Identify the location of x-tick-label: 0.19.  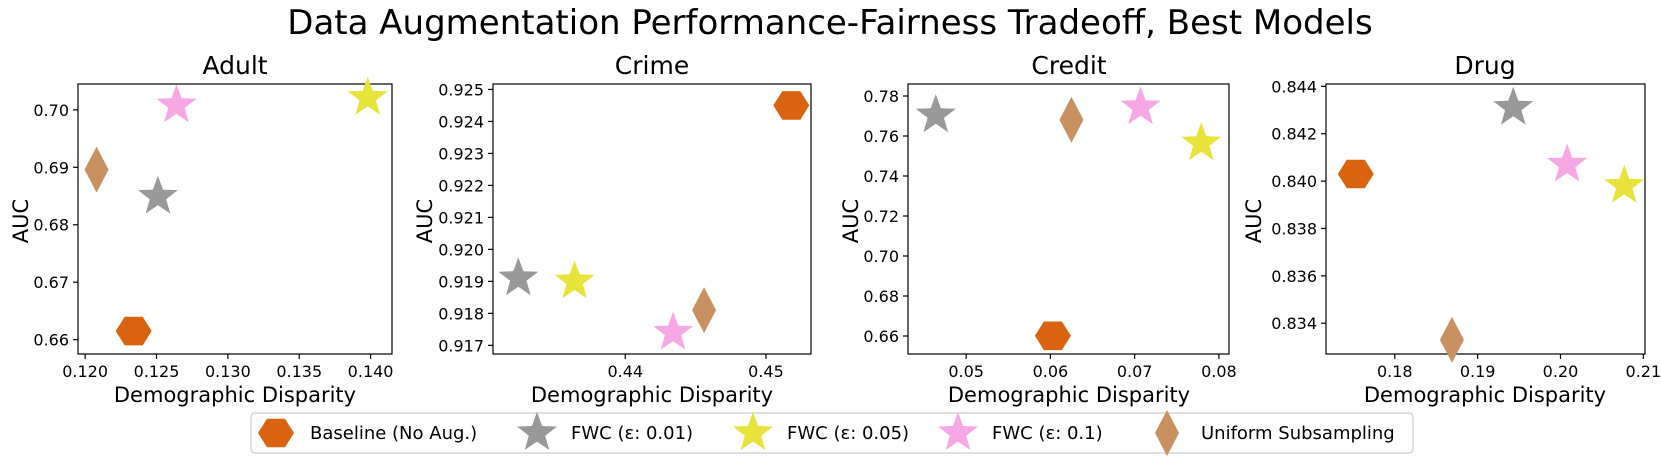
(1478, 371).